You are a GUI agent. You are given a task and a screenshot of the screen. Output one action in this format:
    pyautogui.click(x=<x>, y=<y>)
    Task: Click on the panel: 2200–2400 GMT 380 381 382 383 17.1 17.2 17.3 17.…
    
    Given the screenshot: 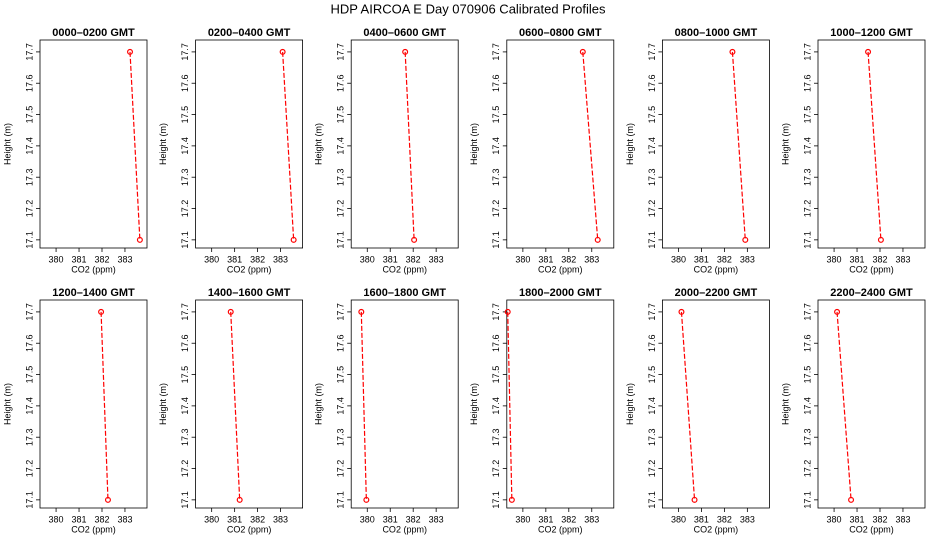 What is the action you would take?
    pyautogui.click(x=853, y=410)
    